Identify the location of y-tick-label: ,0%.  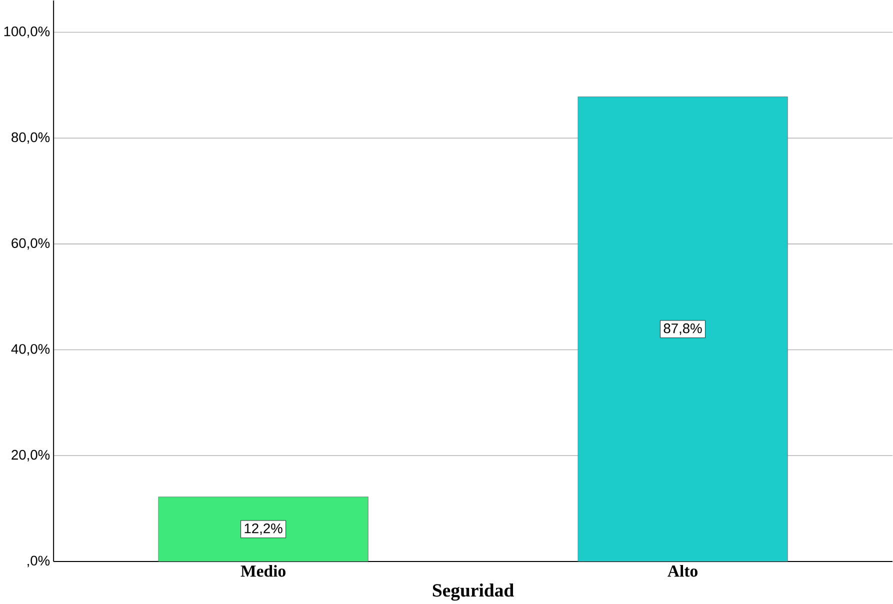
(39, 562).